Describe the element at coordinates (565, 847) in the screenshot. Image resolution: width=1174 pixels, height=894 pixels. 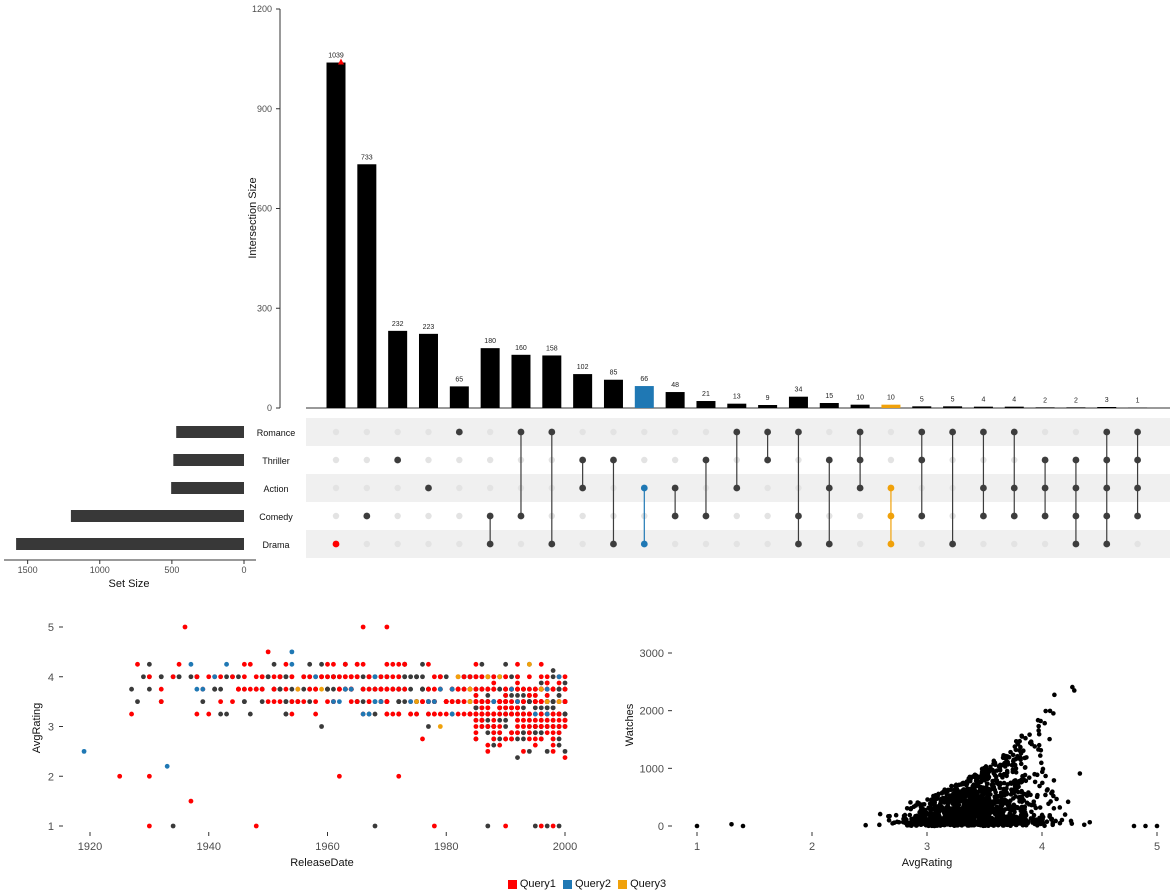
I see `scatter1-x-tick-label: 2000` at that location.